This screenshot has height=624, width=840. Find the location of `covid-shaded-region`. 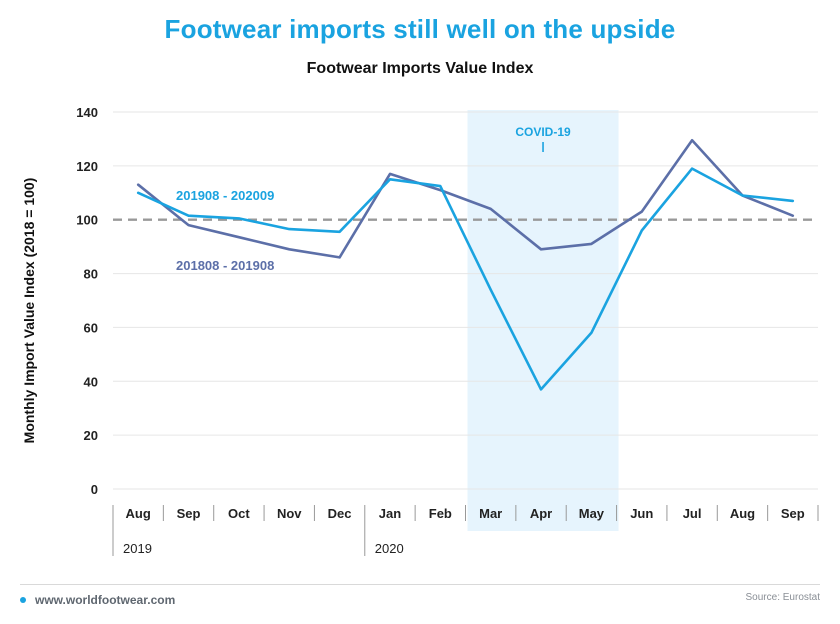

covid-shaded-region is located at coordinates (543, 320).